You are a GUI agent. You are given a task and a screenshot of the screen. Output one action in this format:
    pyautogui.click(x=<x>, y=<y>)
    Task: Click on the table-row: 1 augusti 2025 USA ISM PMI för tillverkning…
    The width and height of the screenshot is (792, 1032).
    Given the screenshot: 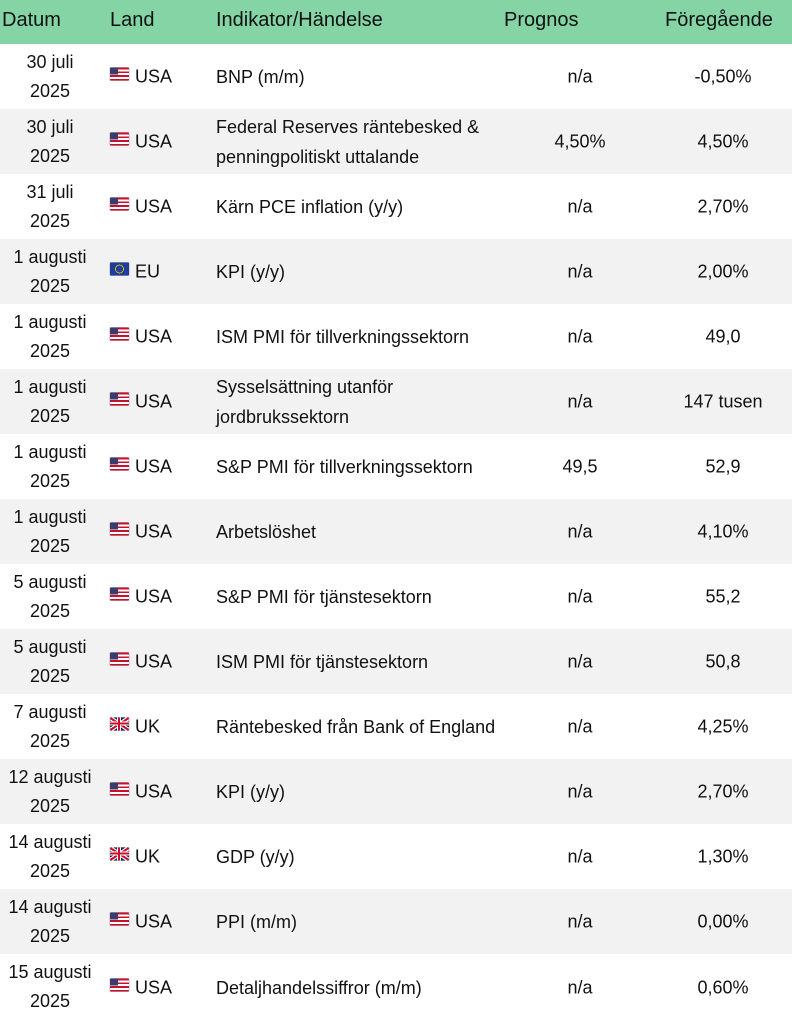 What is the action you would take?
    pyautogui.click(x=396, y=336)
    